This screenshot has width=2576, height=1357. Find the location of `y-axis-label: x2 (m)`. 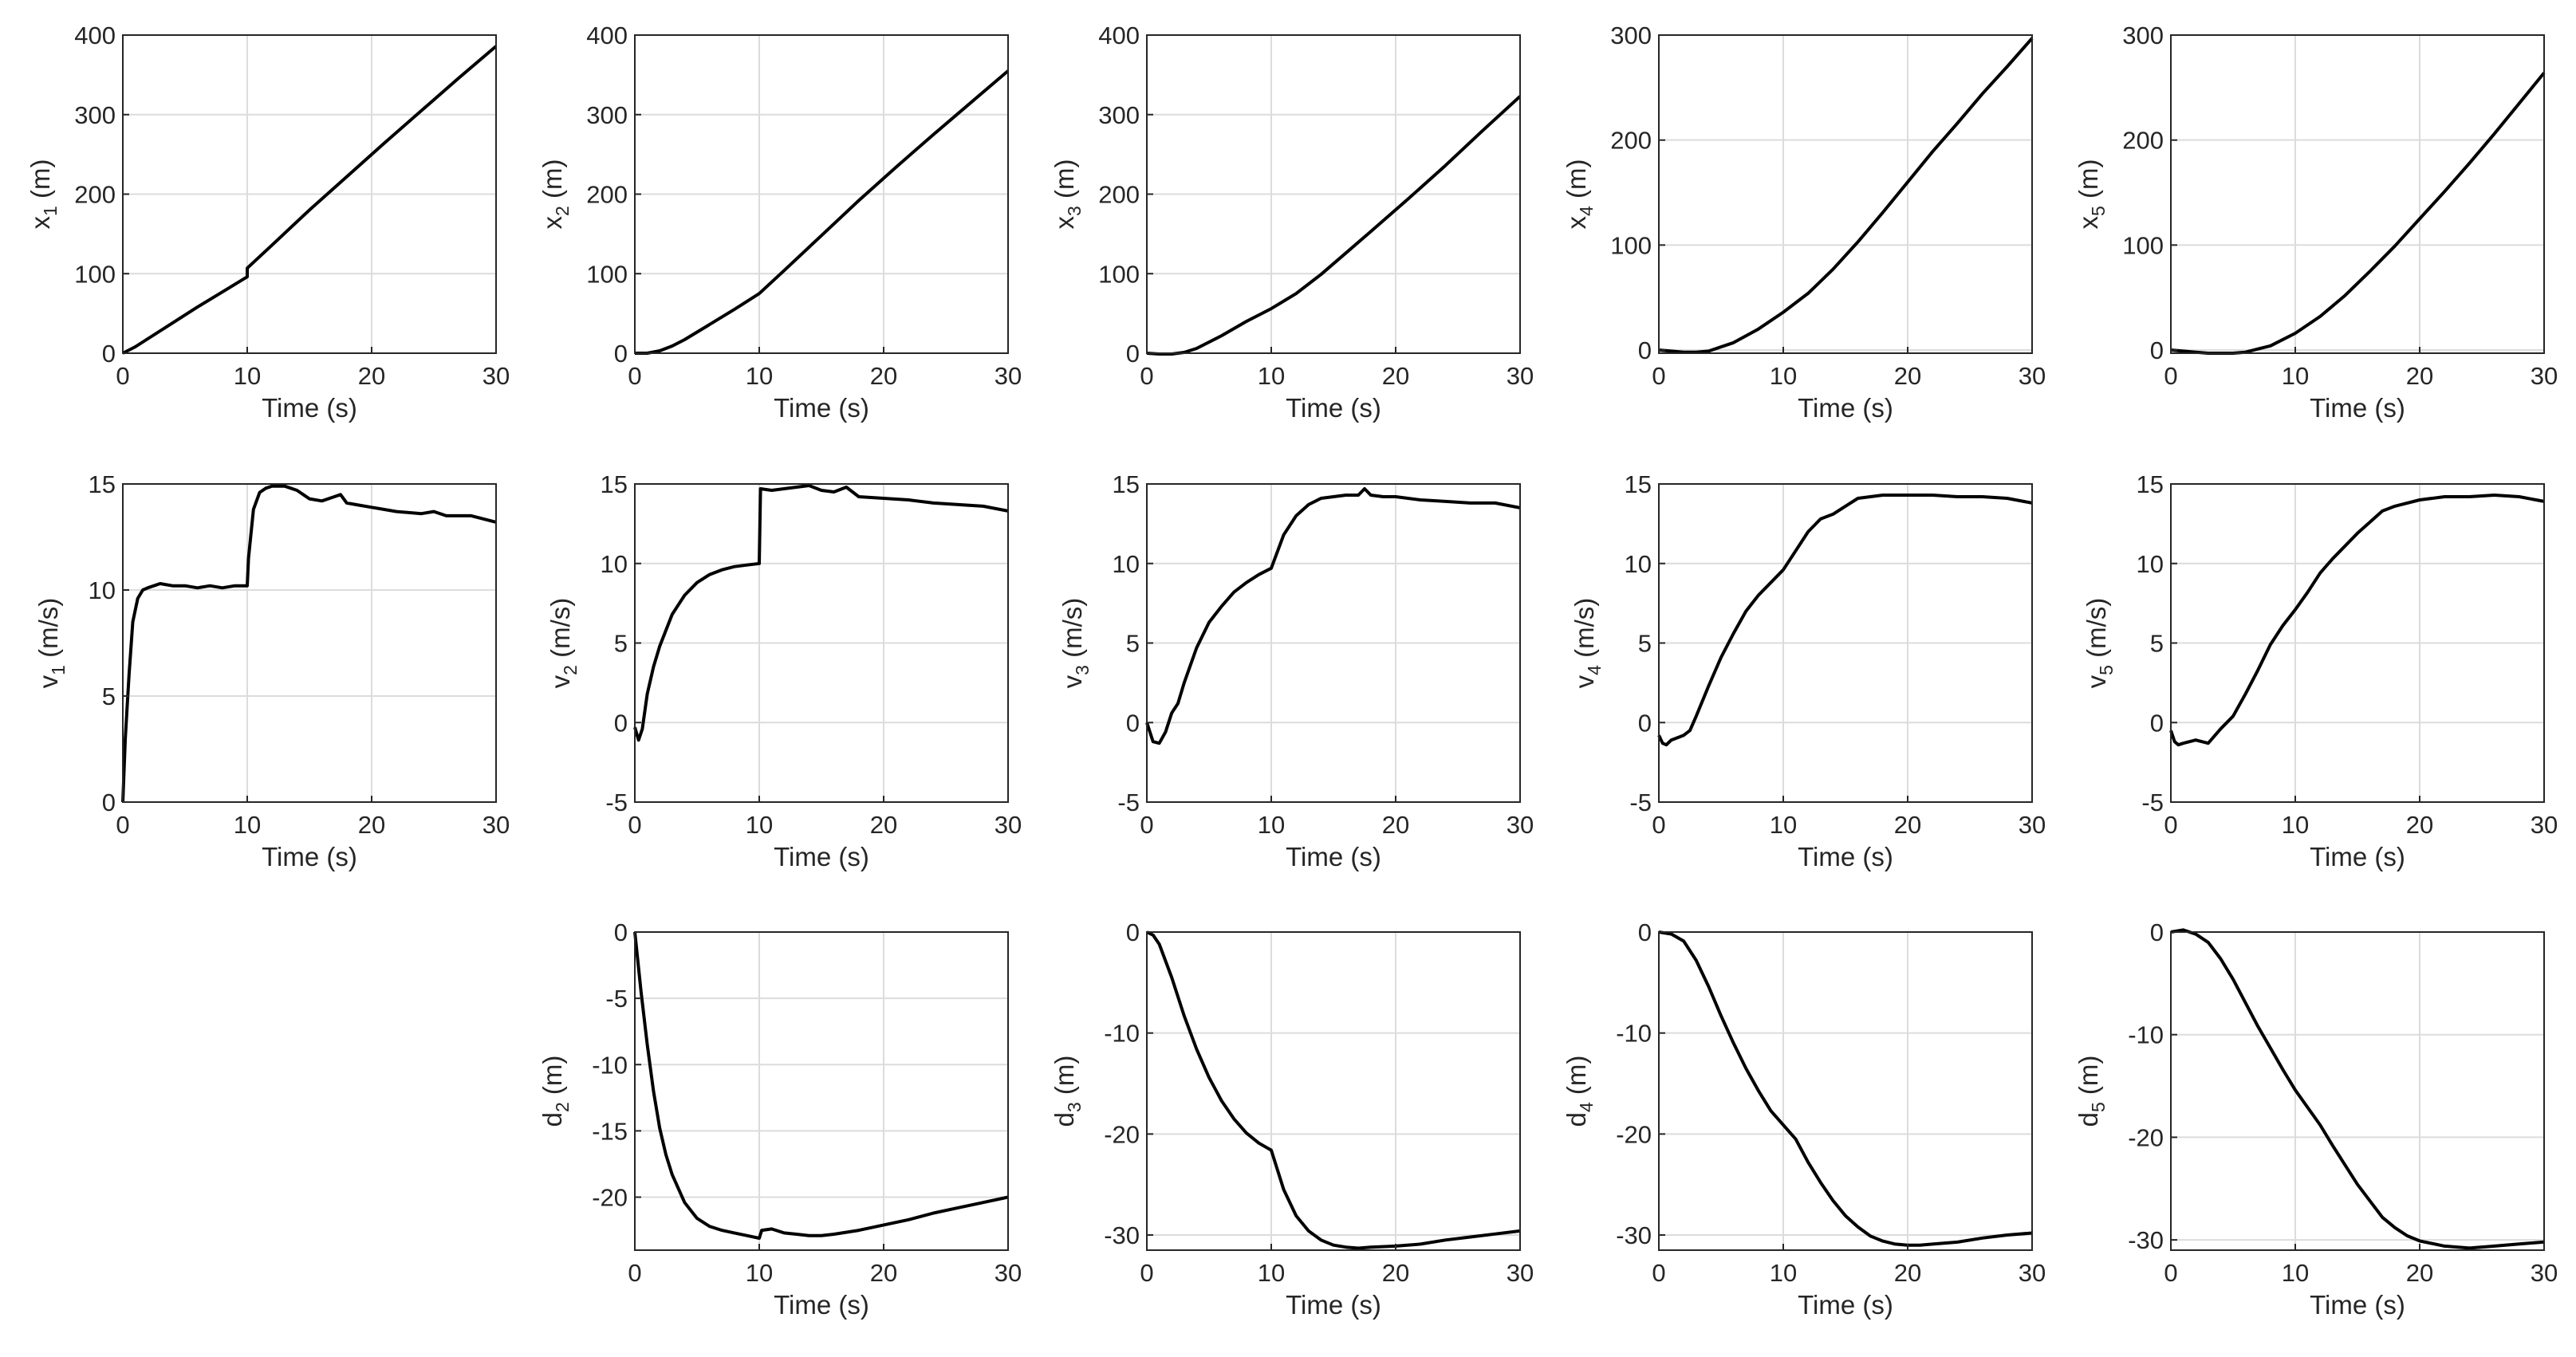

y-axis-label: x2 (m) is located at coordinates (555, 194).